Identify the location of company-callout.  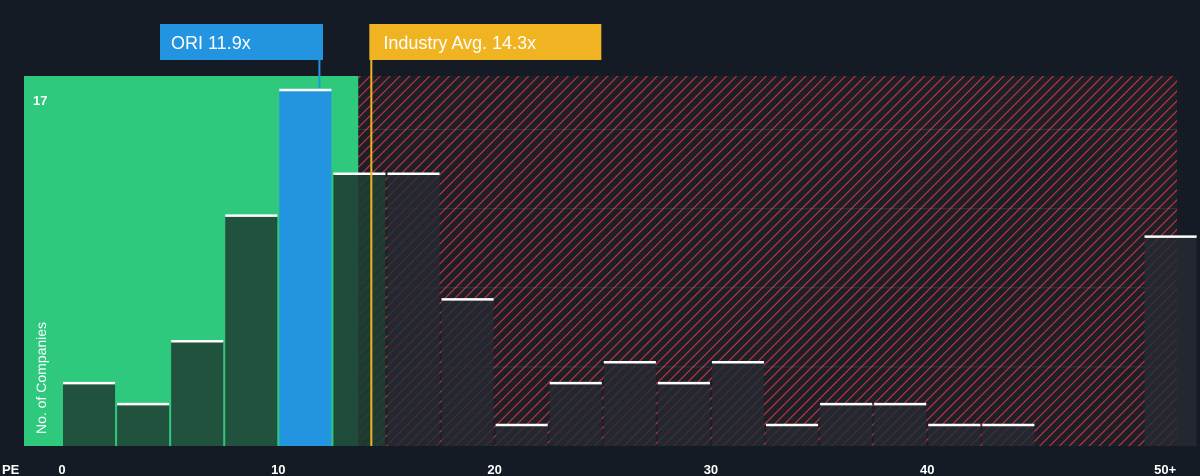
(241, 42).